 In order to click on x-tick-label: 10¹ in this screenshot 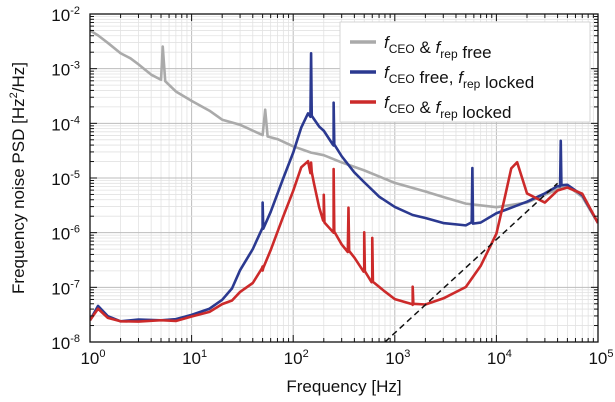, I will do `click(194, 358)`.